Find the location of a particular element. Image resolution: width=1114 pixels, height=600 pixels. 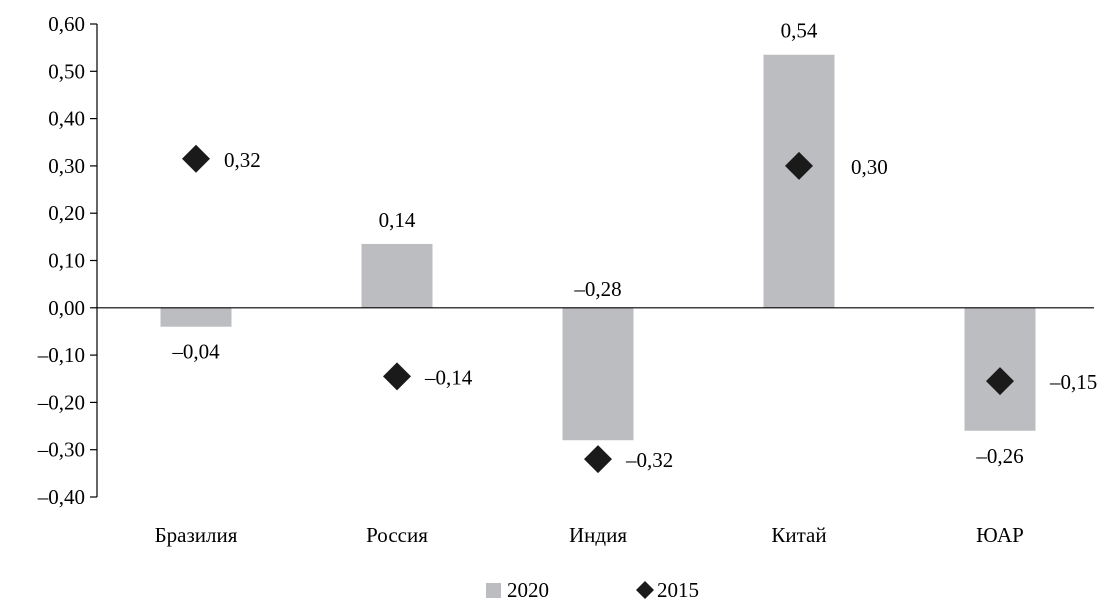

marker-label-2015-4: –0,15 is located at coordinates (1073, 382).